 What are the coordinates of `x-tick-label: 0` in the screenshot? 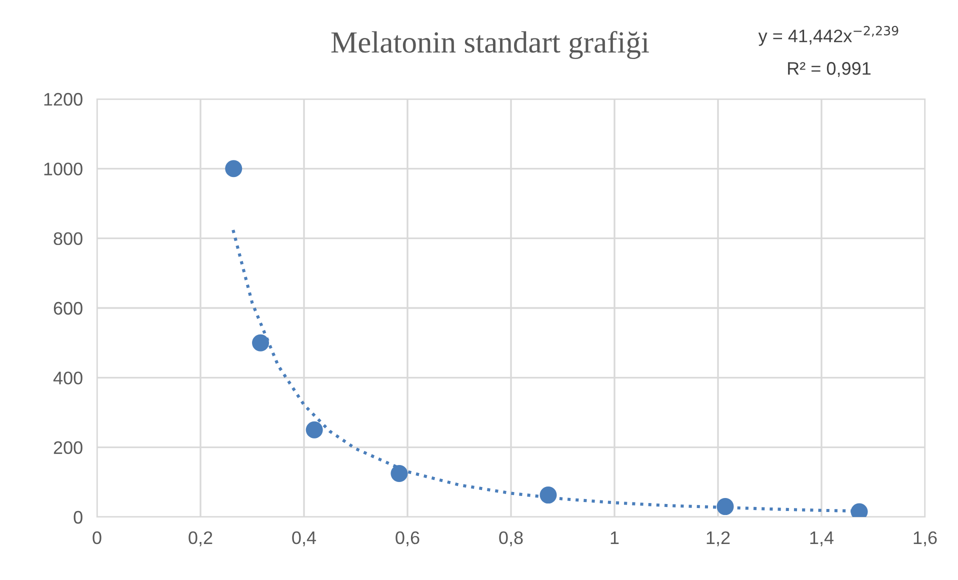 It's located at (97, 537).